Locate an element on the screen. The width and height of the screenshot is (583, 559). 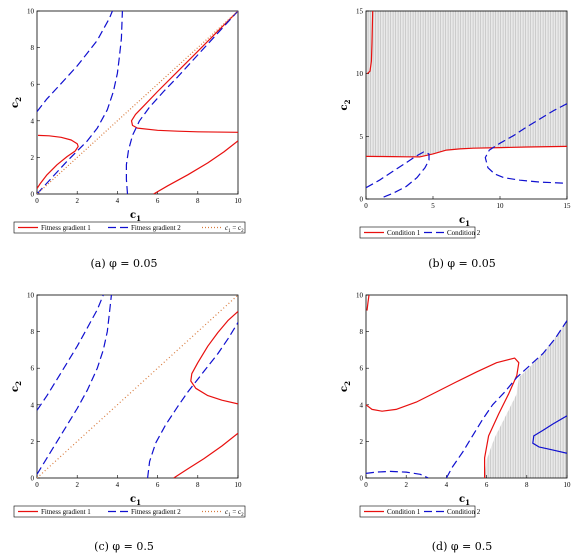
panel-caption: (c) φ = 0.5 is located at coordinates (124, 546).